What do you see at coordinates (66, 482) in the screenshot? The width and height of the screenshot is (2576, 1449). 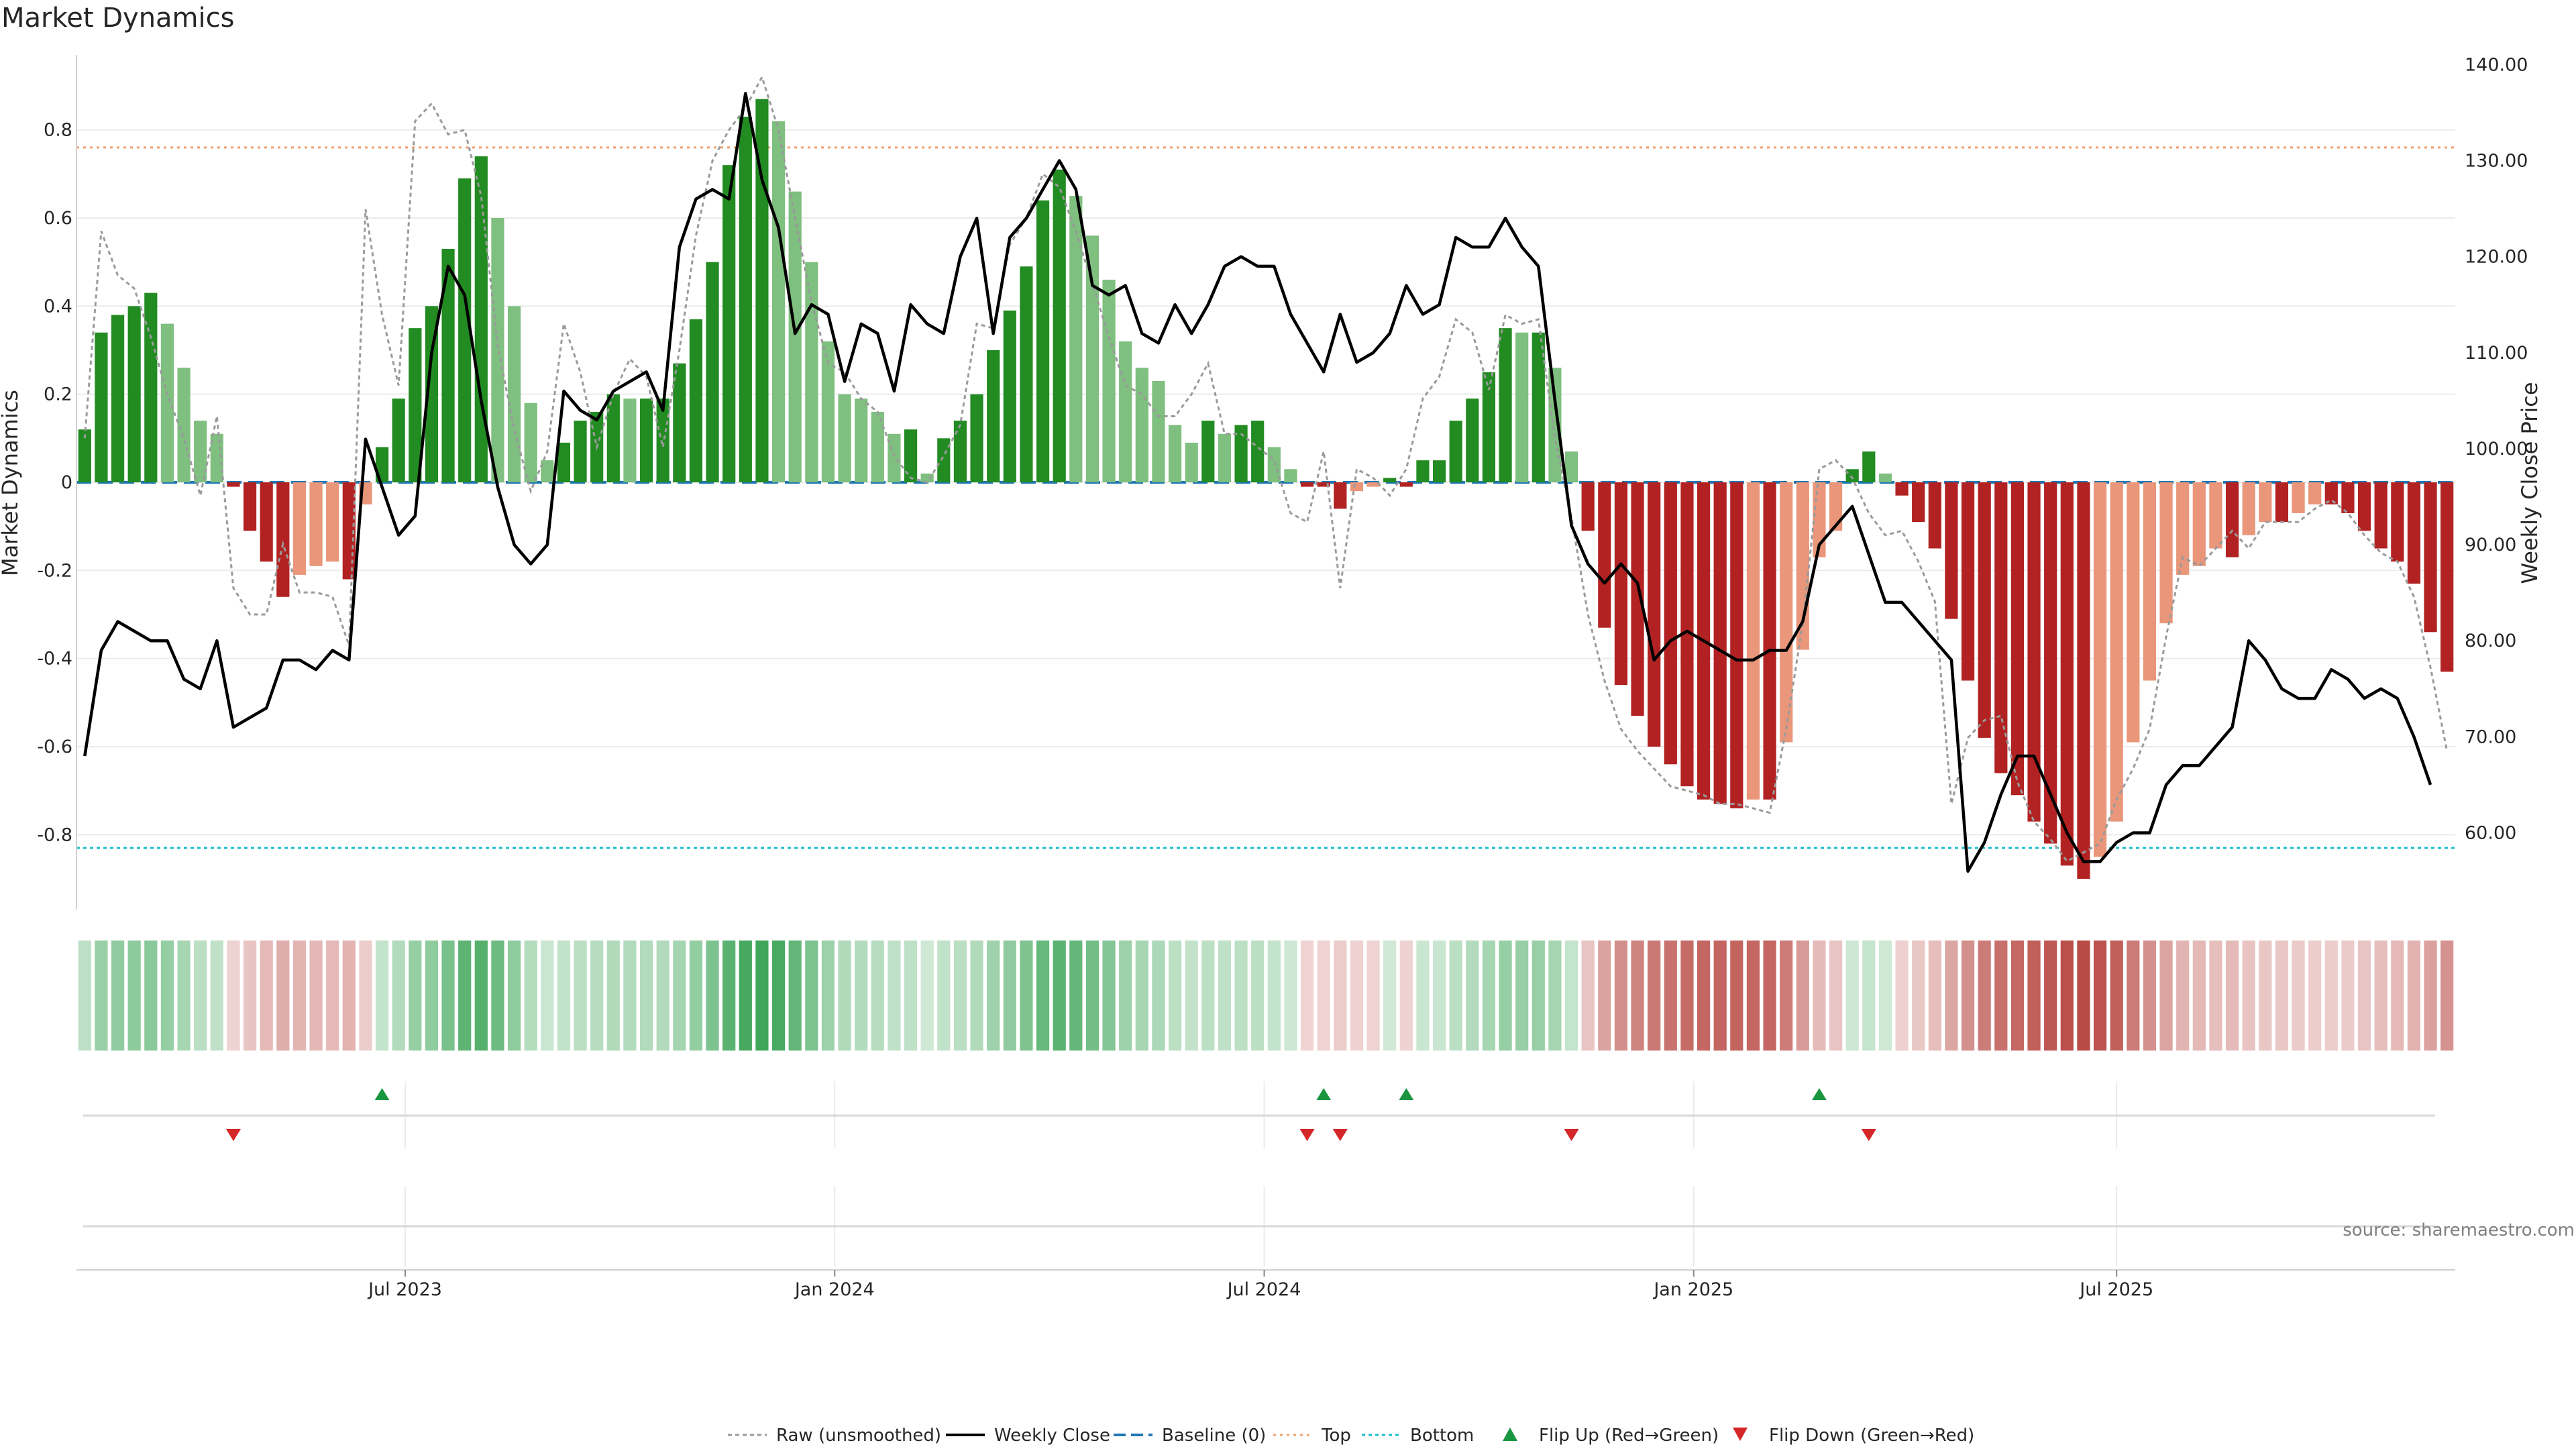 I see `y-tick-label-left: 0` at bounding box center [66, 482].